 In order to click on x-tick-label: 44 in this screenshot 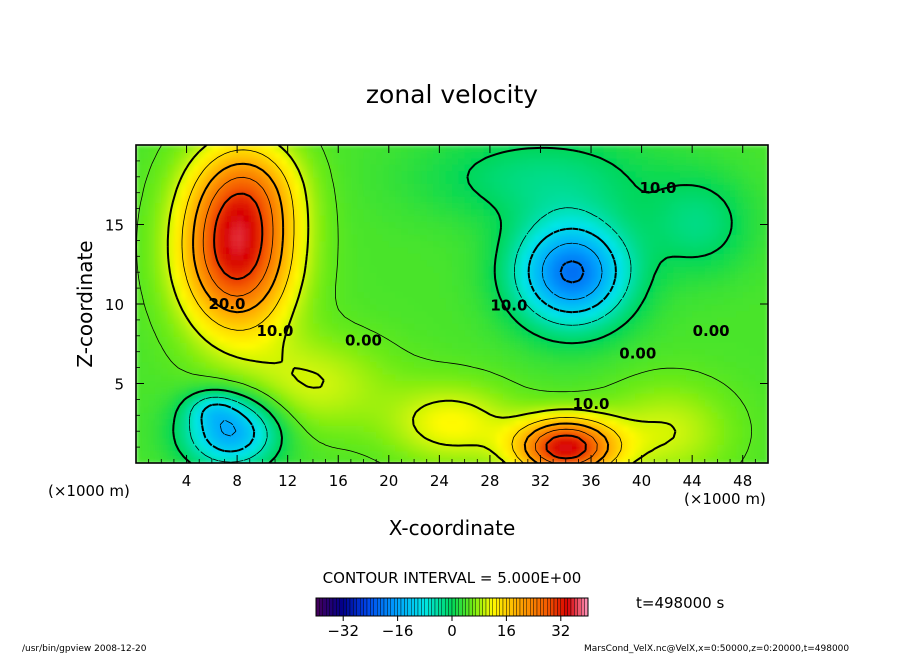, I will do `click(692, 481)`.